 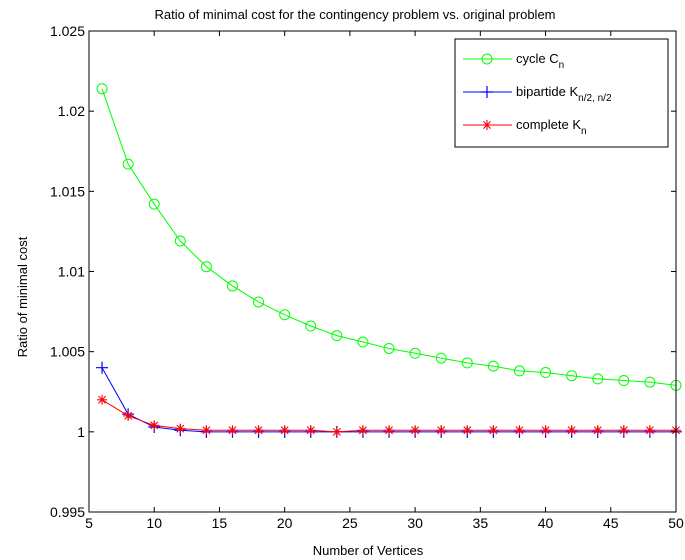 I want to click on legend-box, so click(x=561, y=93).